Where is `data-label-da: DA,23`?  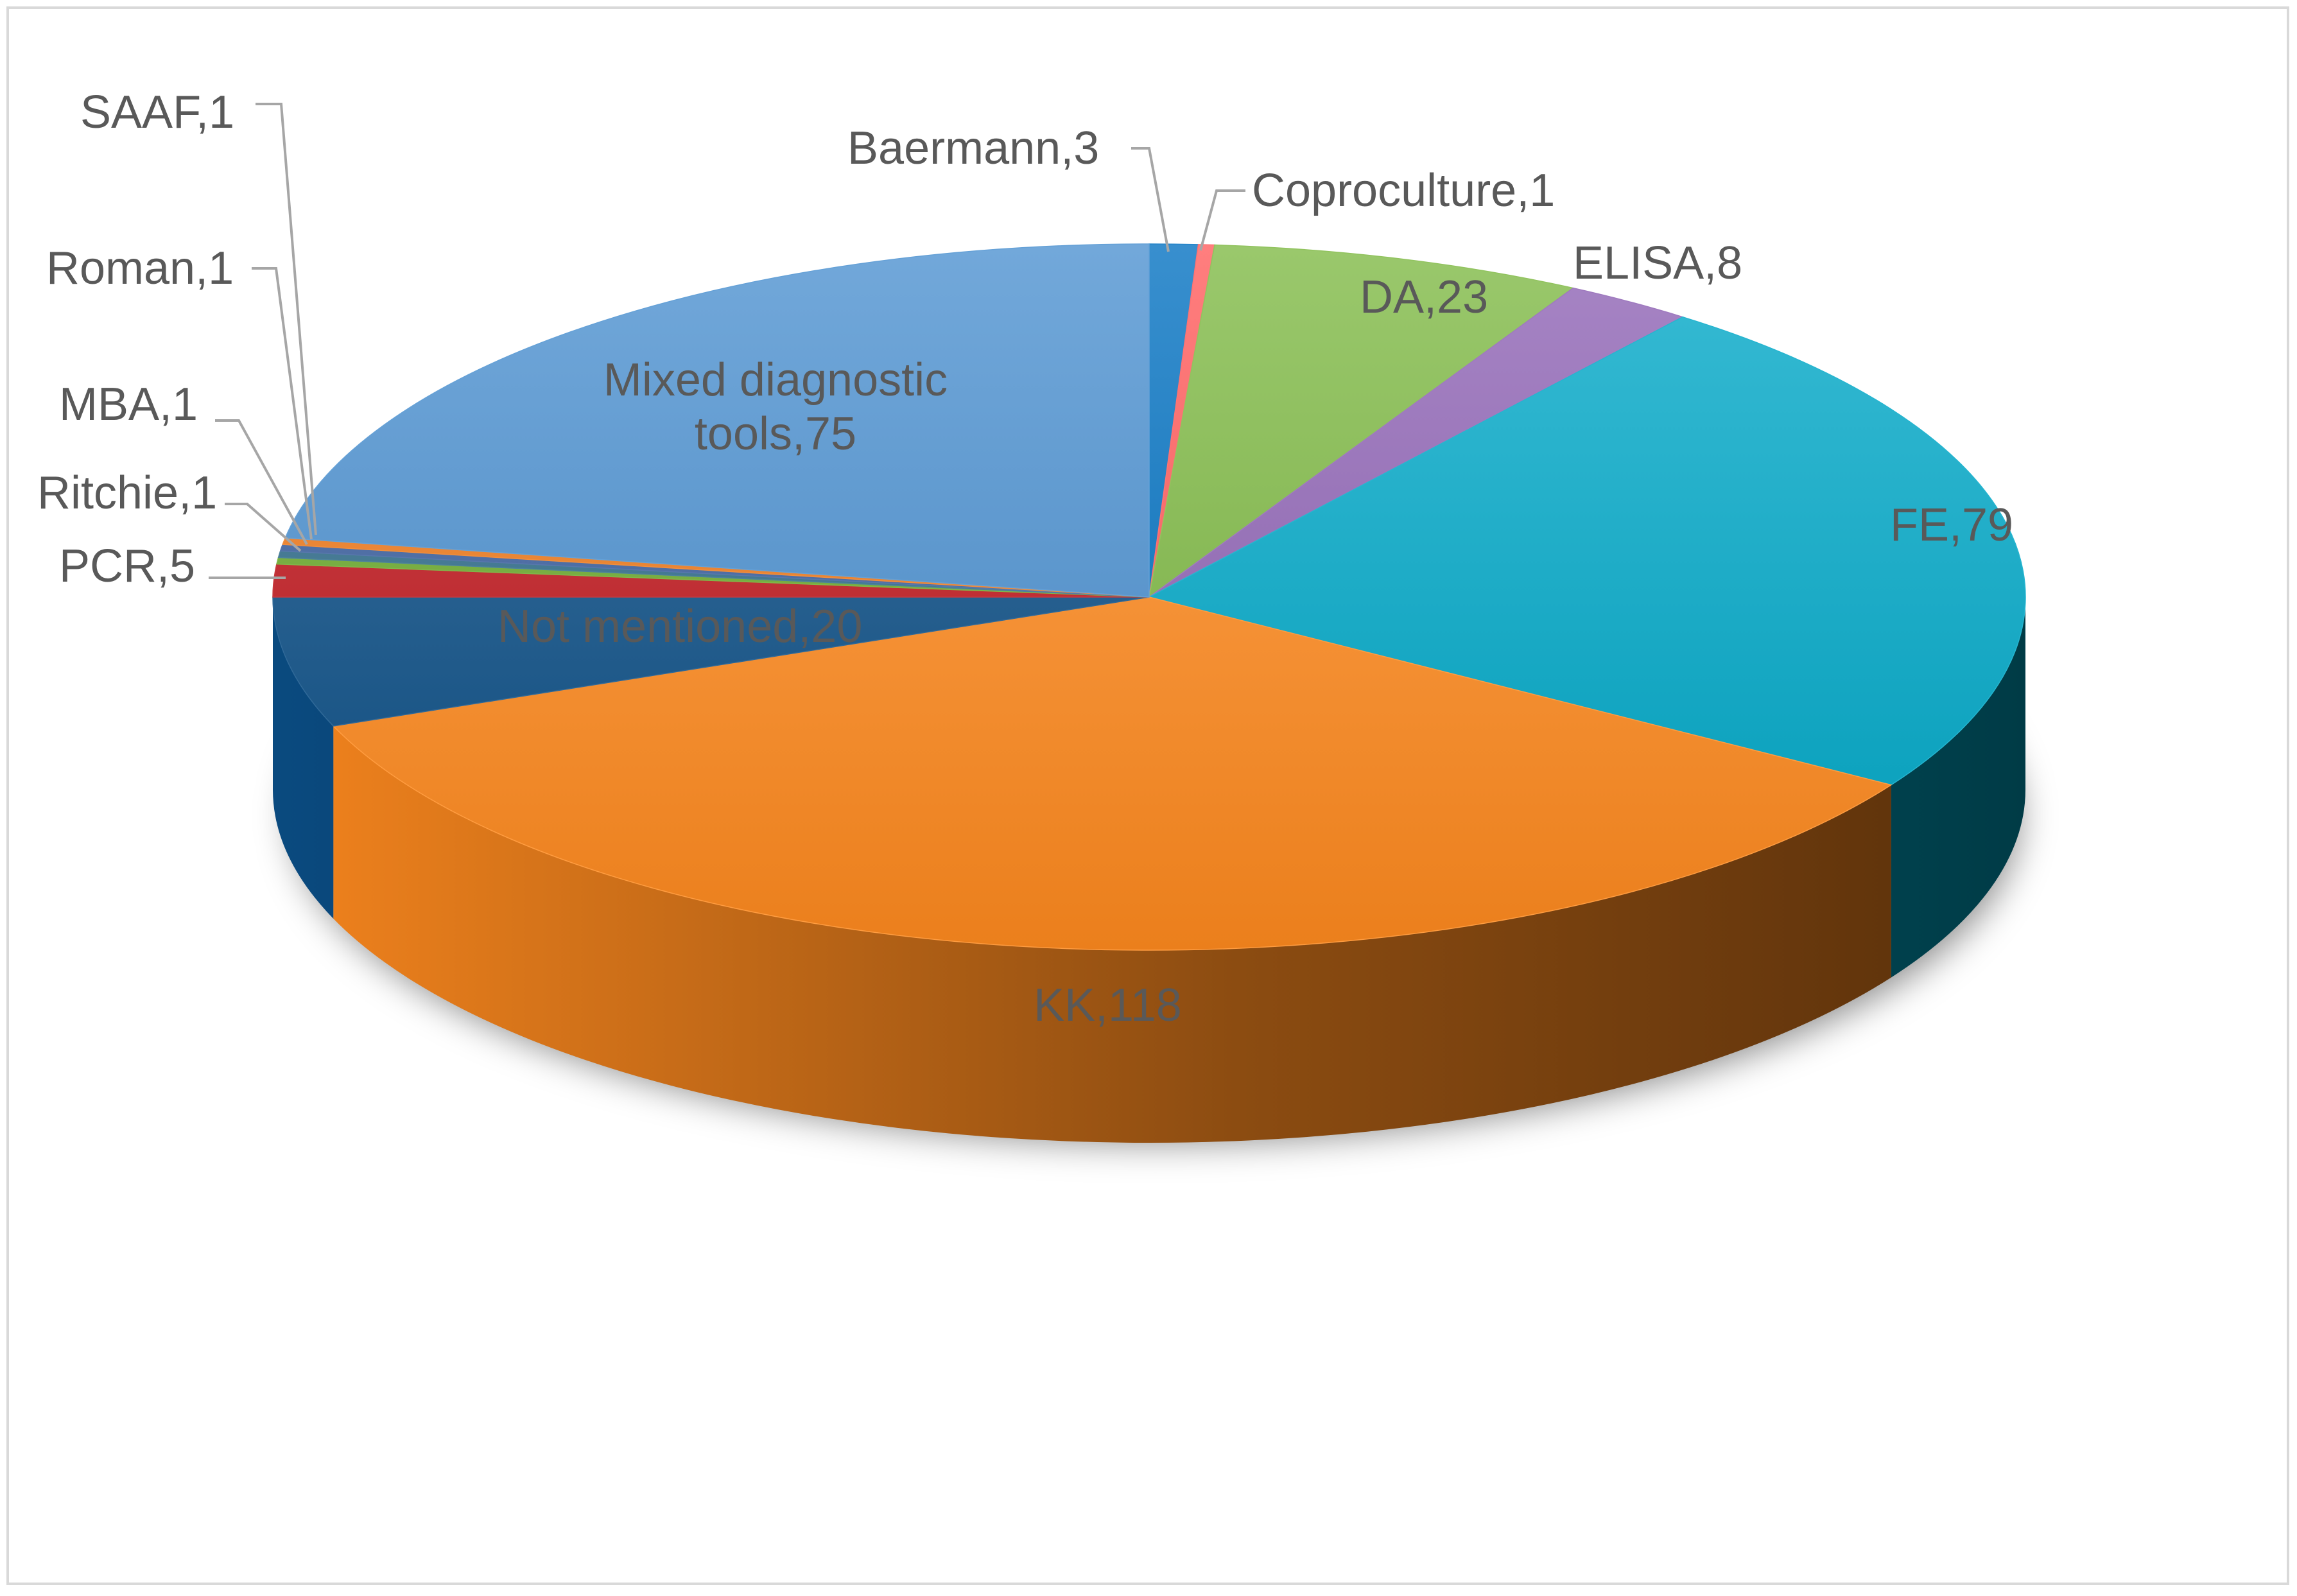 data-label-da: DA,23 is located at coordinates (1424, 297).